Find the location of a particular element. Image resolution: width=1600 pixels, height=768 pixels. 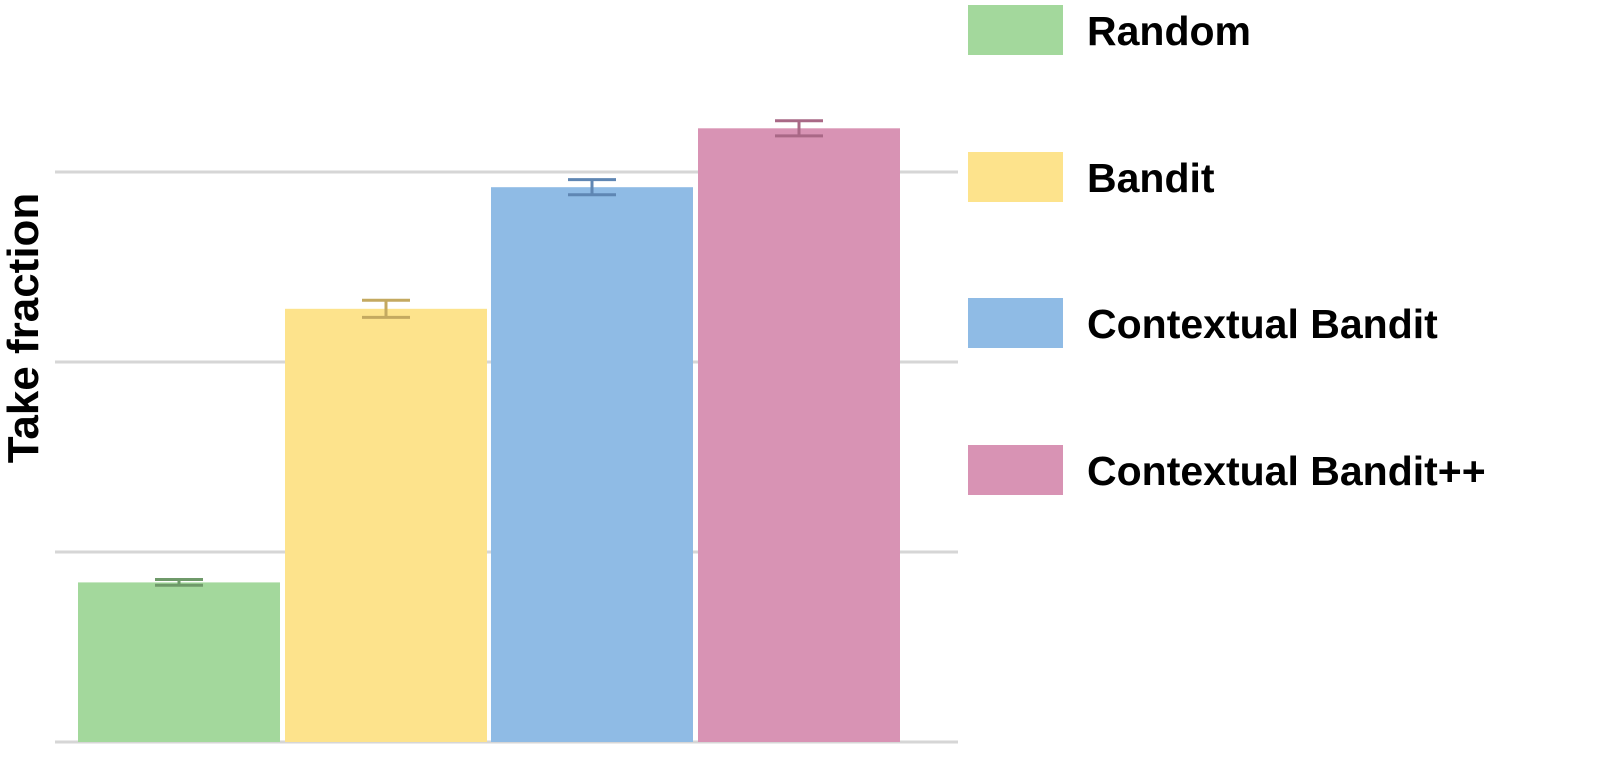

legend-label: Contextual Bandit is located at coordinates (1262, 324).